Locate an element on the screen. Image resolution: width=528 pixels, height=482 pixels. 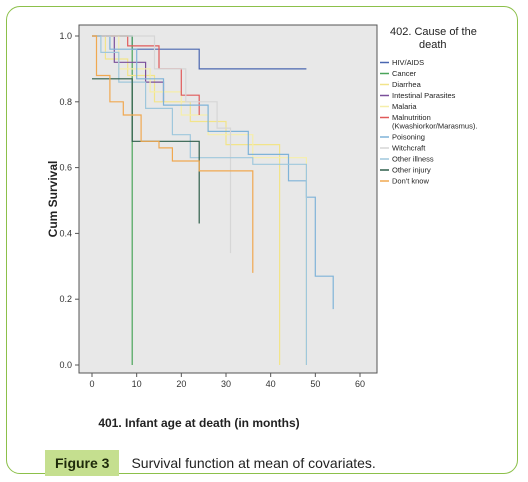
legend-entry: Witchcraft is located at coordinates (409, 148).